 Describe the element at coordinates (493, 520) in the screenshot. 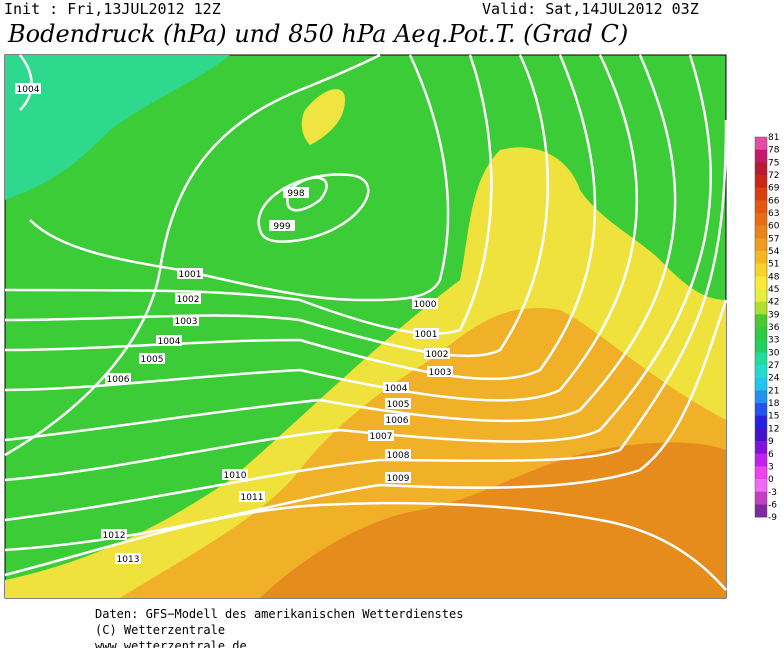

I see `dark-orange-area` at that location.